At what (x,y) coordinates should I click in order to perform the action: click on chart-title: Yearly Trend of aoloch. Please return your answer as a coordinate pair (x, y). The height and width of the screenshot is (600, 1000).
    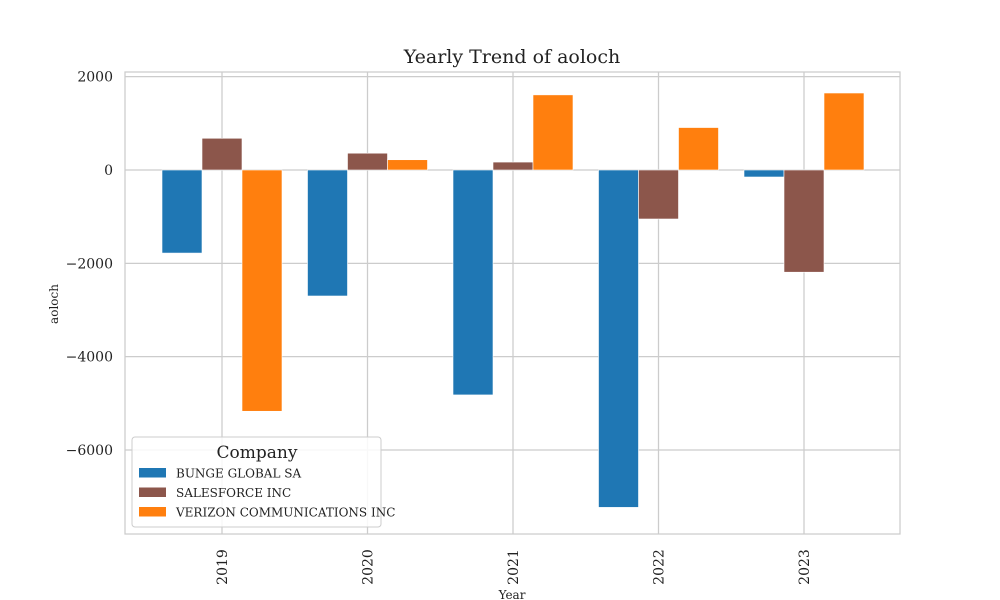
    Looking at the image, I should click on (512, 57).